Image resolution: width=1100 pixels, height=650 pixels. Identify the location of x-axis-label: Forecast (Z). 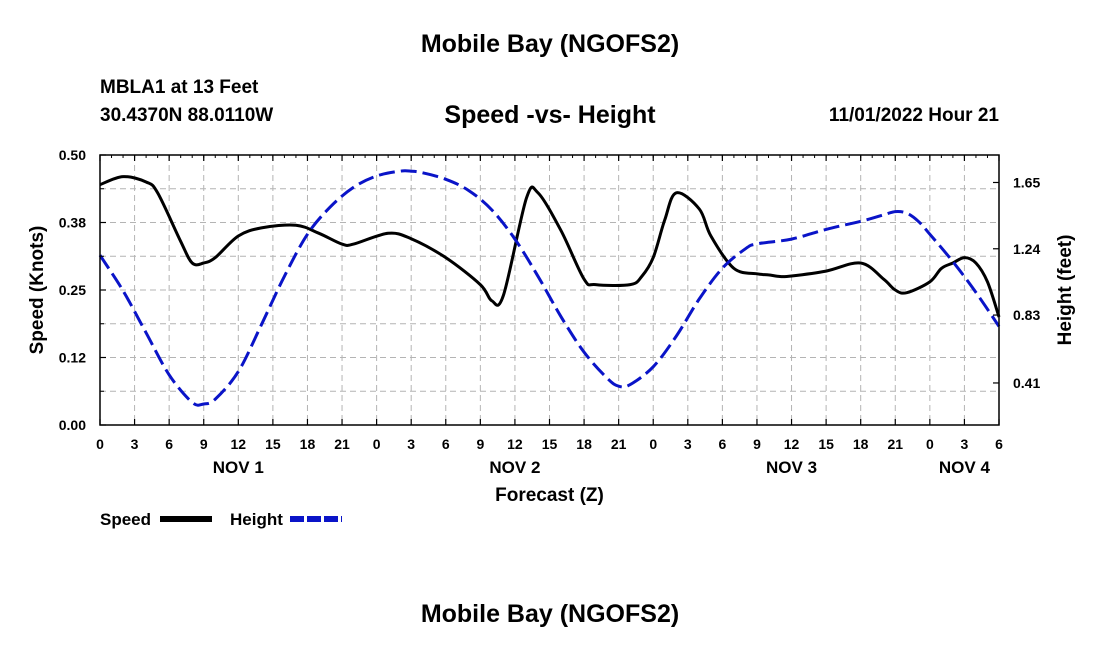
(549, 495).